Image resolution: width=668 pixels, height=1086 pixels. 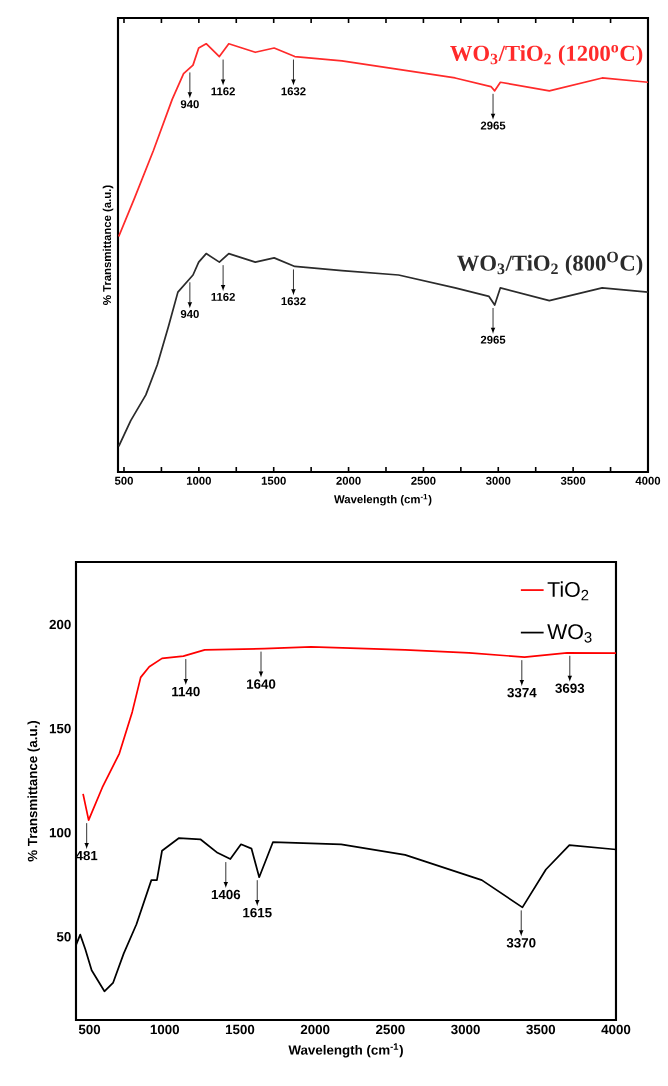 What do you see at coordinates (521, 943) in the screenshot?
I see `annotation: 3370` at bounding box center [521, 943].